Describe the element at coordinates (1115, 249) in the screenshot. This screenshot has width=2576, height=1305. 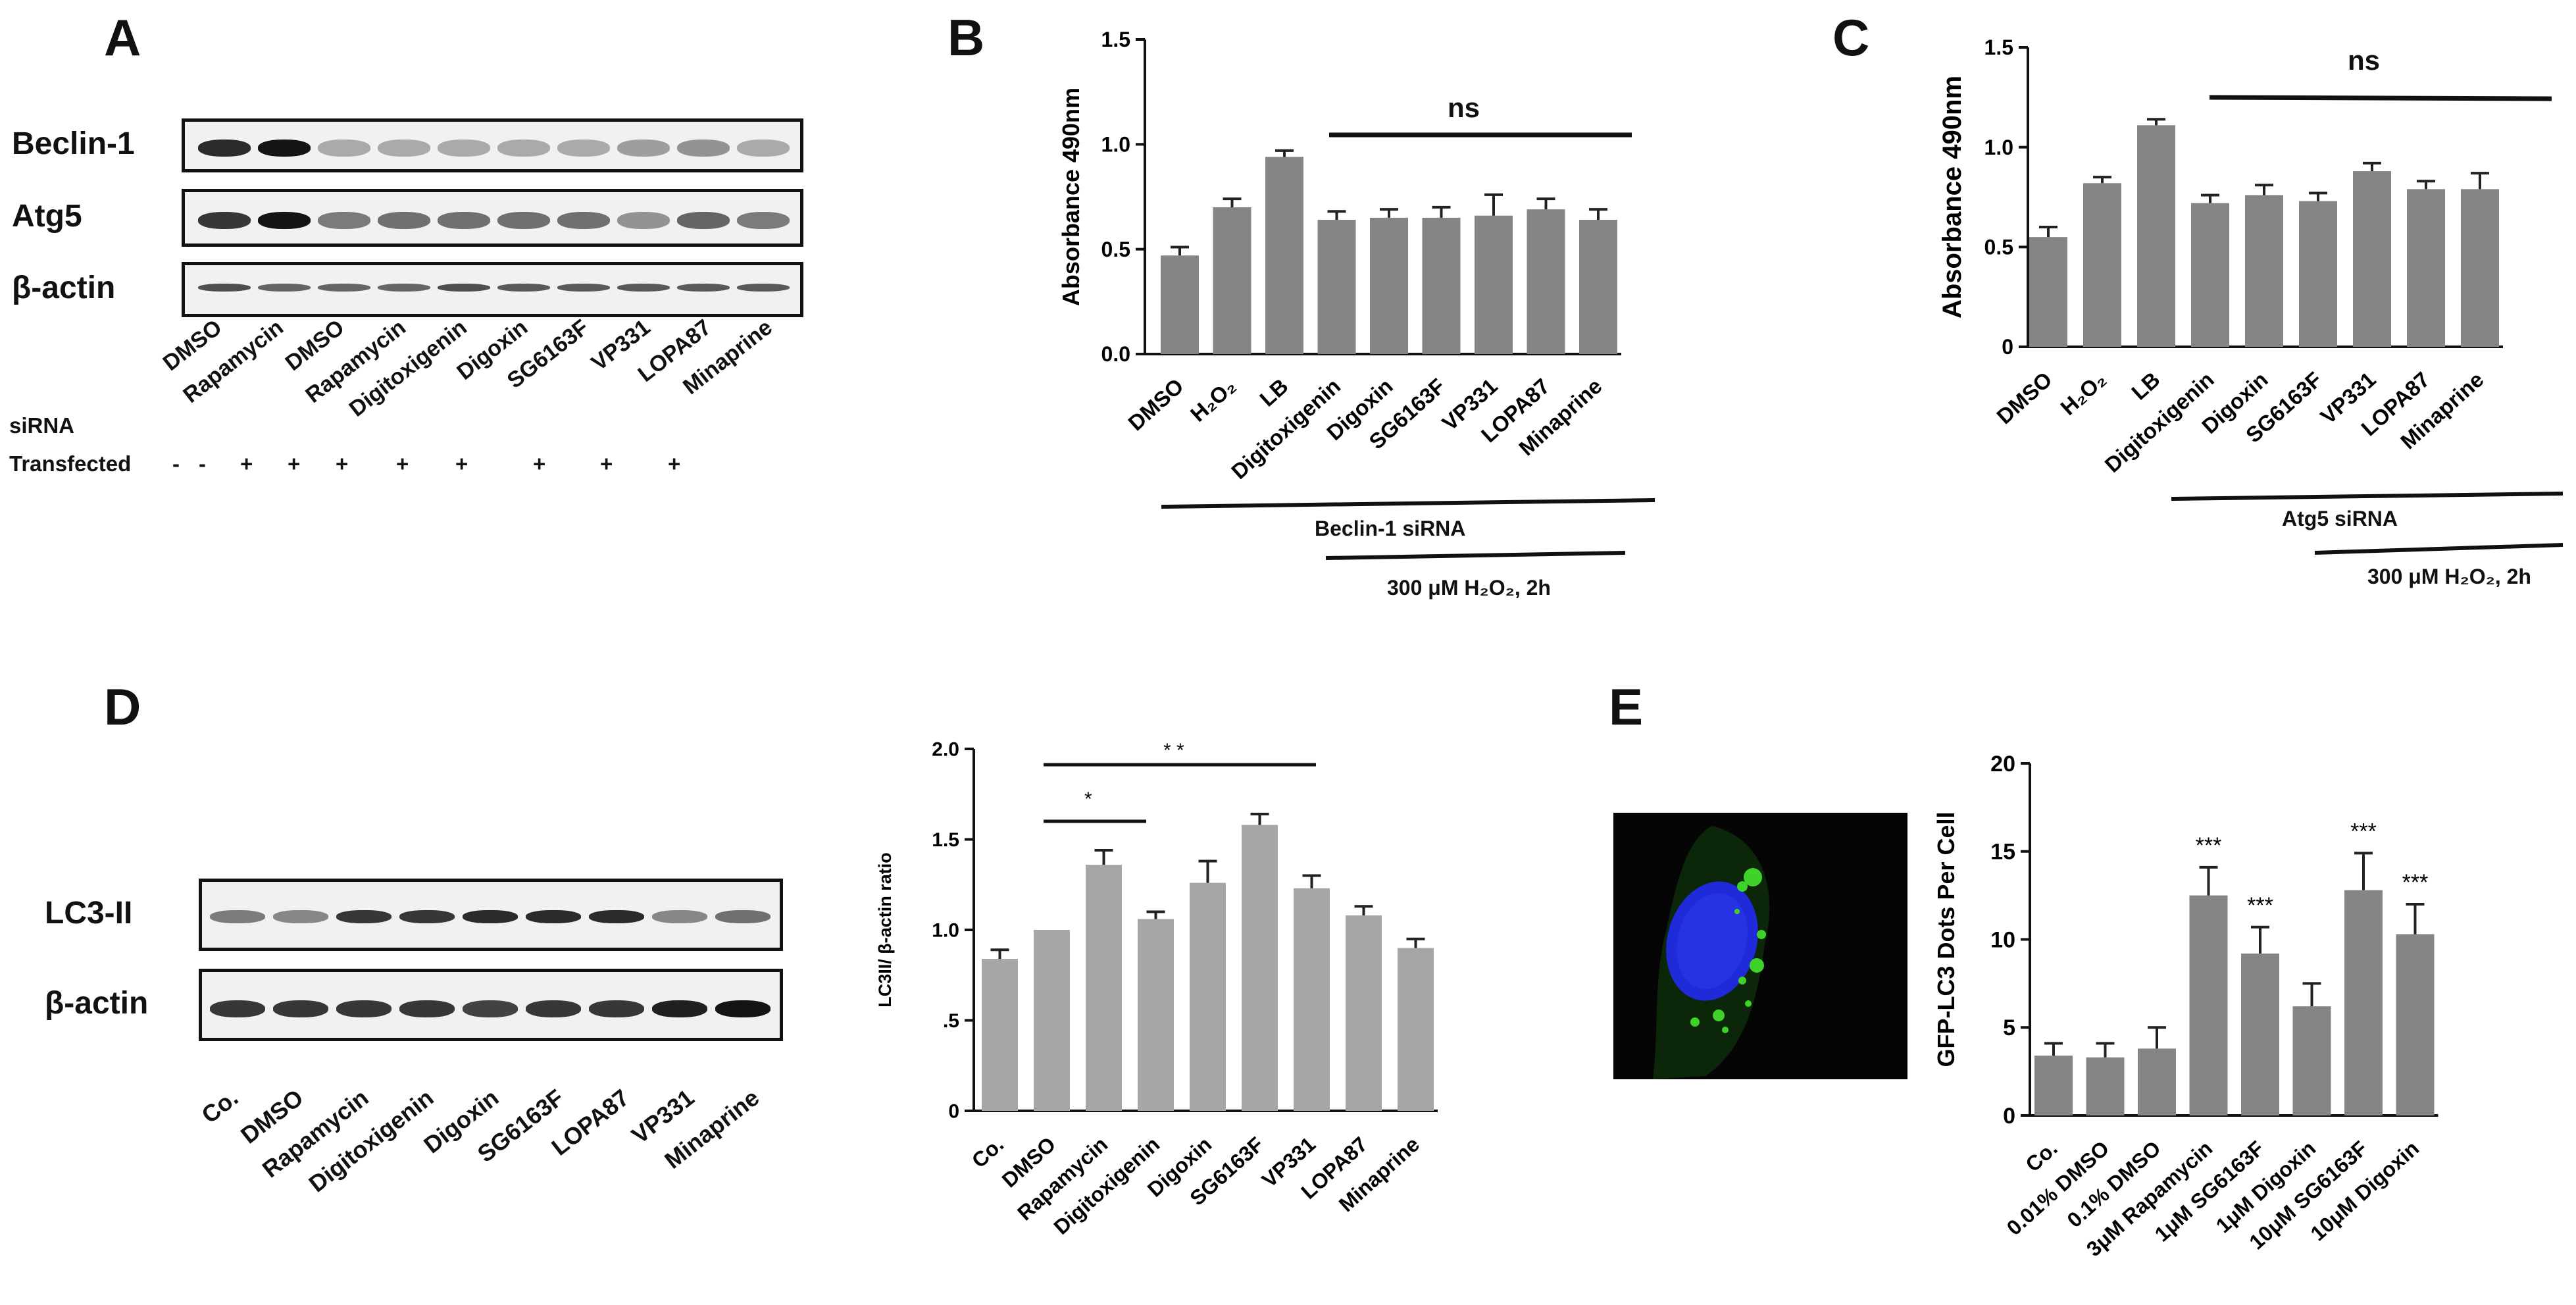
I see `y-tick-label: 0.5` at that location.